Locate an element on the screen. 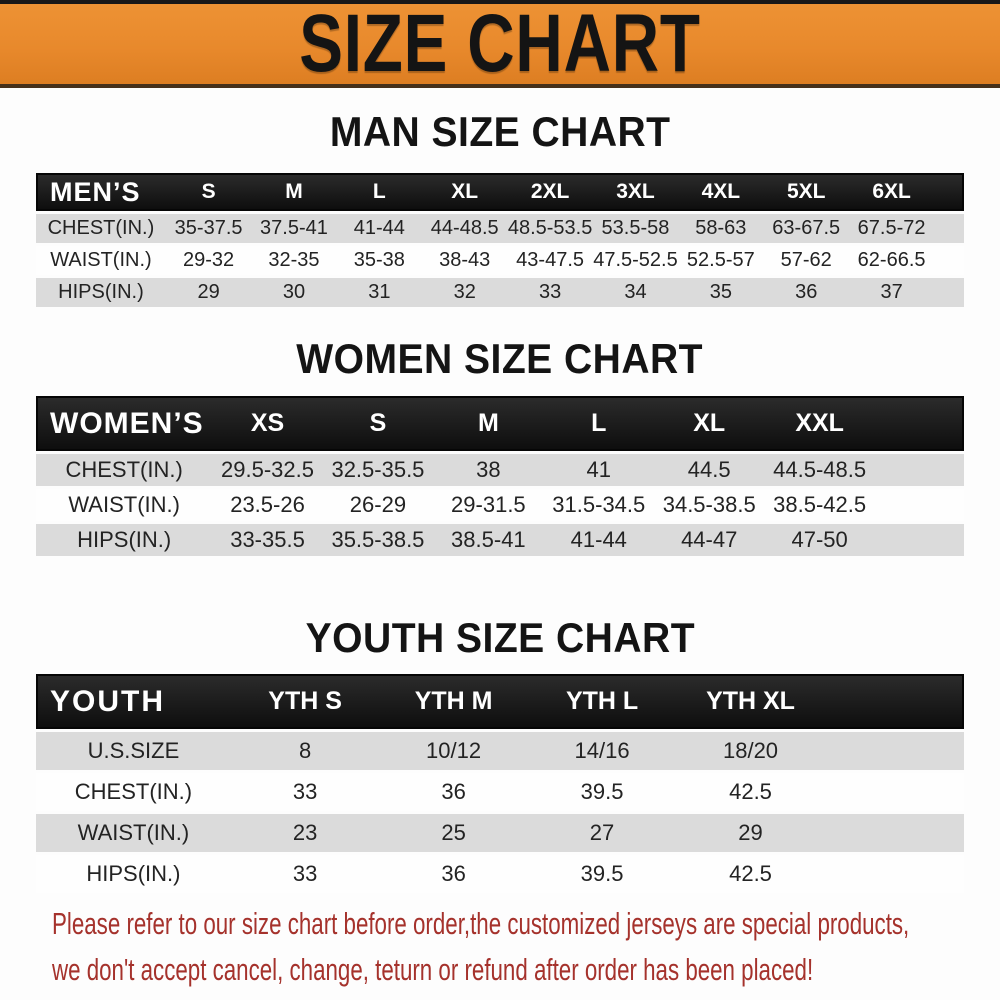 This screenshot has width=1000, height=1000. size-column-header: 4XL is located at coordinates (721, 192).